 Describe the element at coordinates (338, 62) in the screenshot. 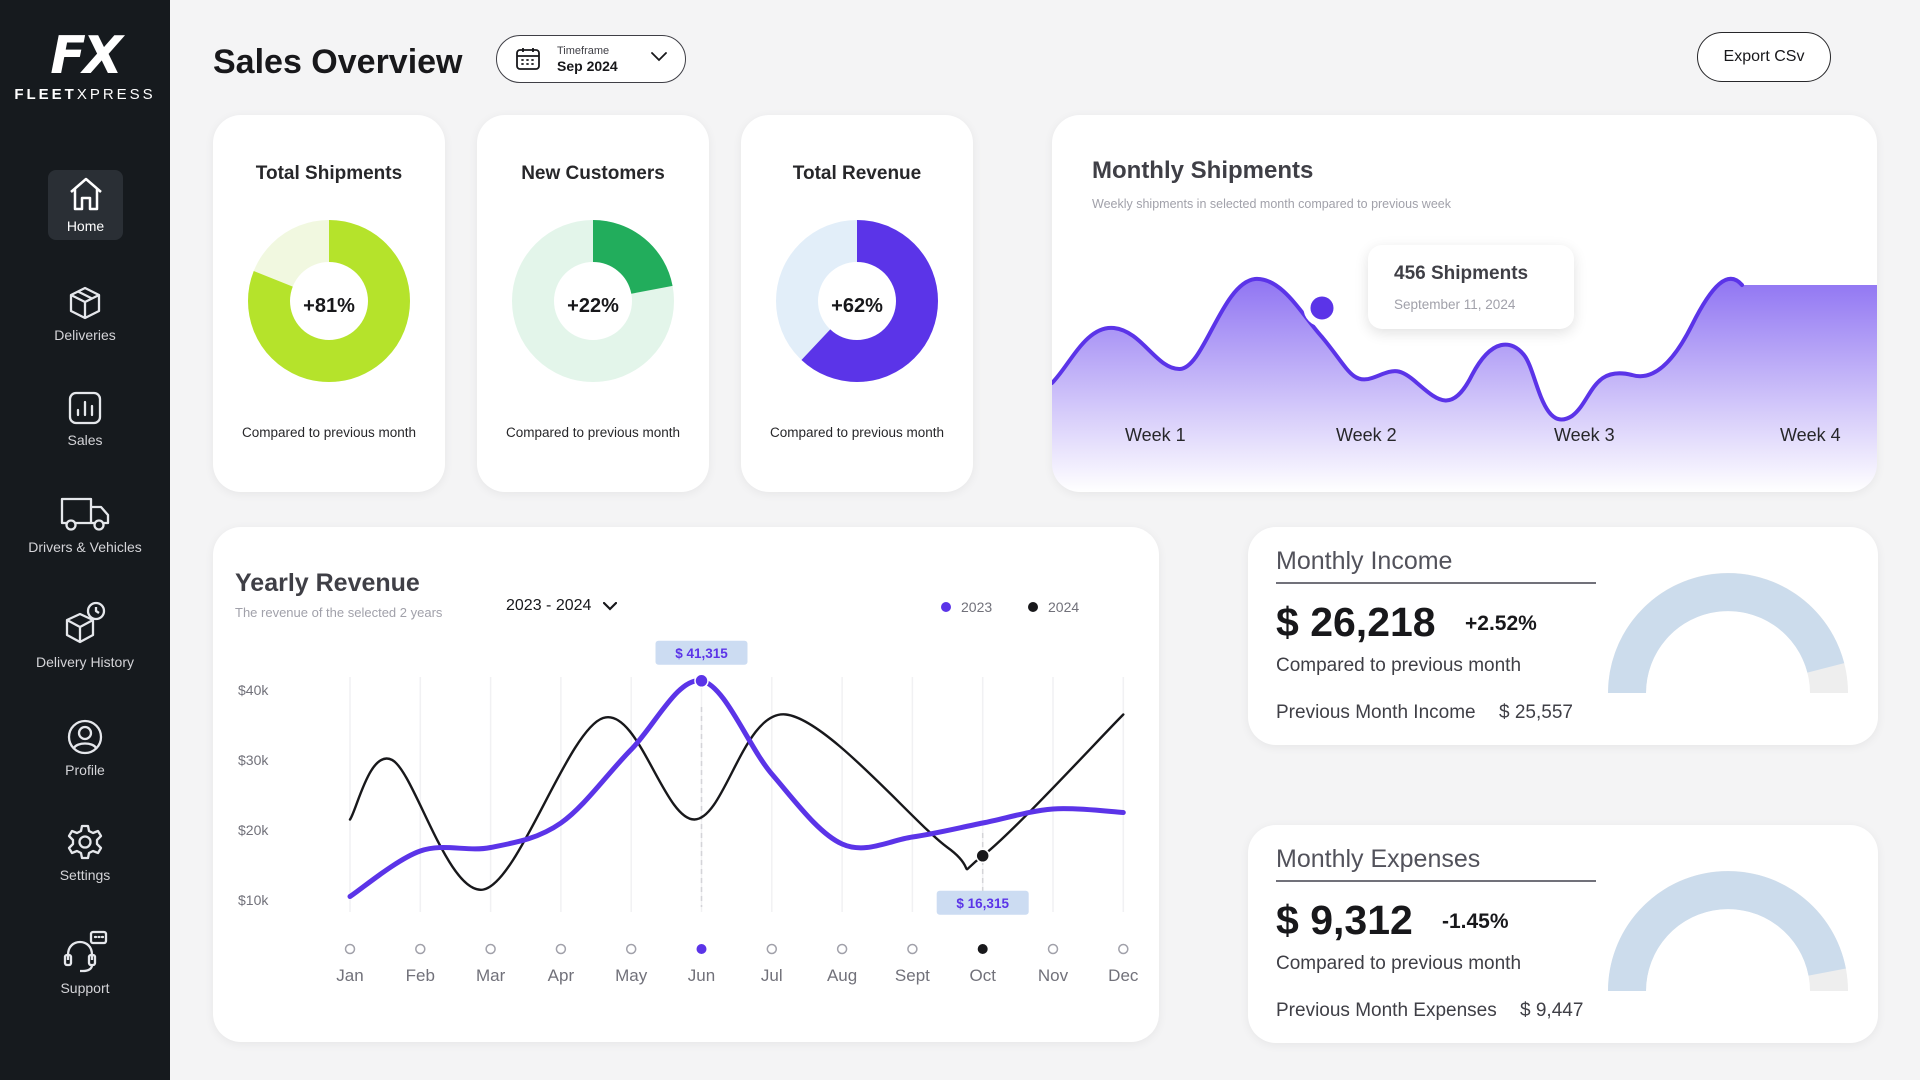

I see `page-title: Sales Overview` at that location.